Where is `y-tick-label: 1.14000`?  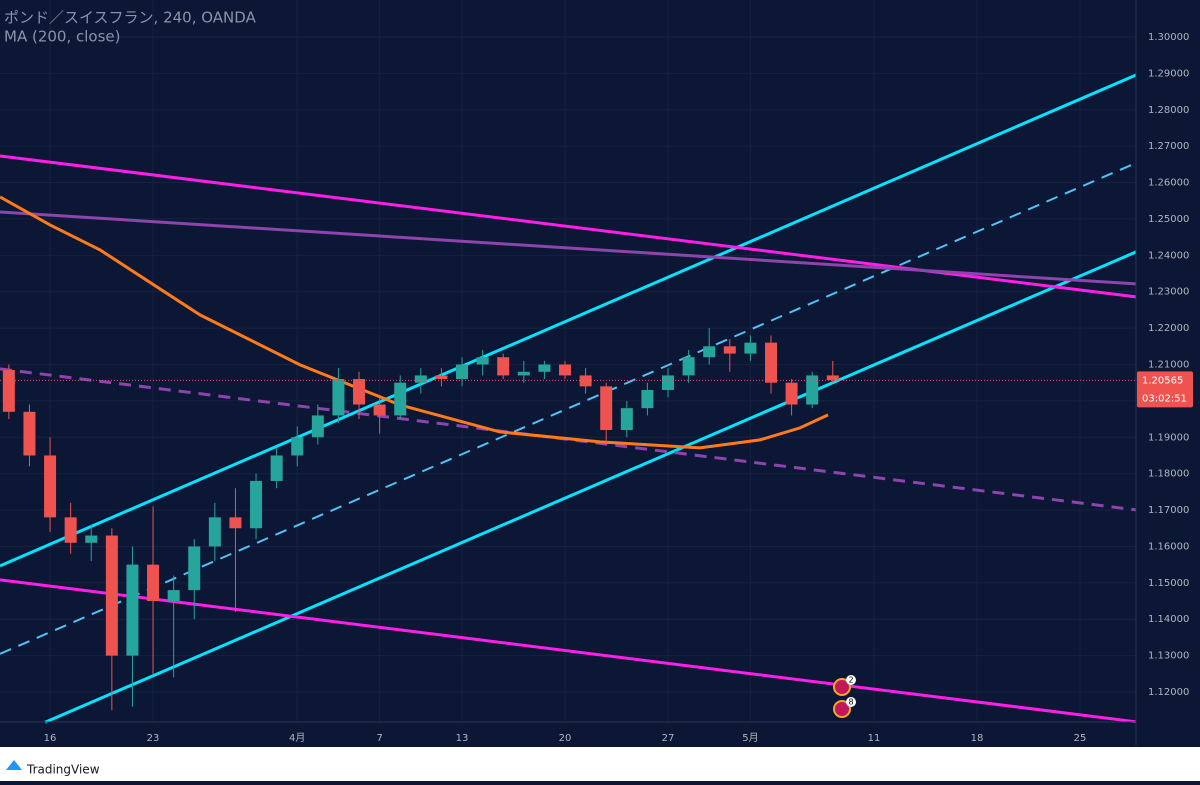
y-tick-label: 1.14000 is located at coordinates (1168, 619).